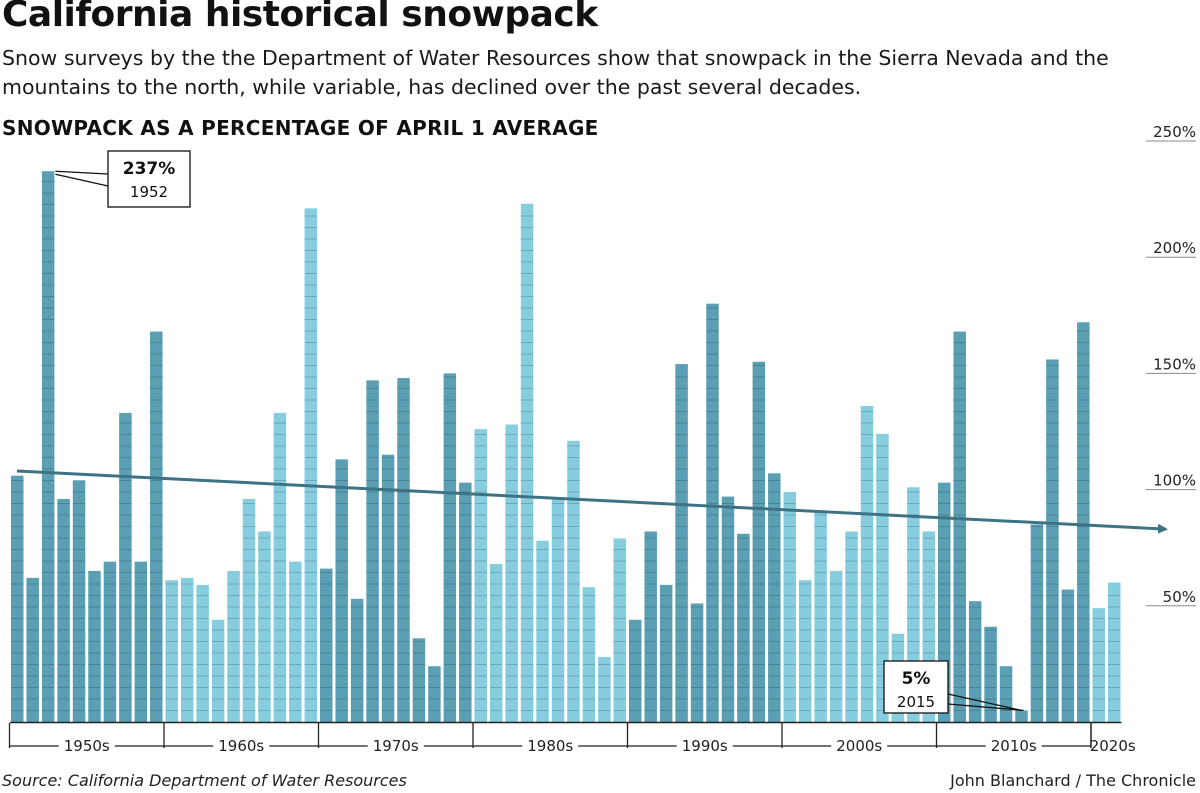 The image size is (1200, 793). What do you see at coordinates (87, 746) in the screenshot?
I see `decade-label: 1950s` at bounding box center [87, 746].